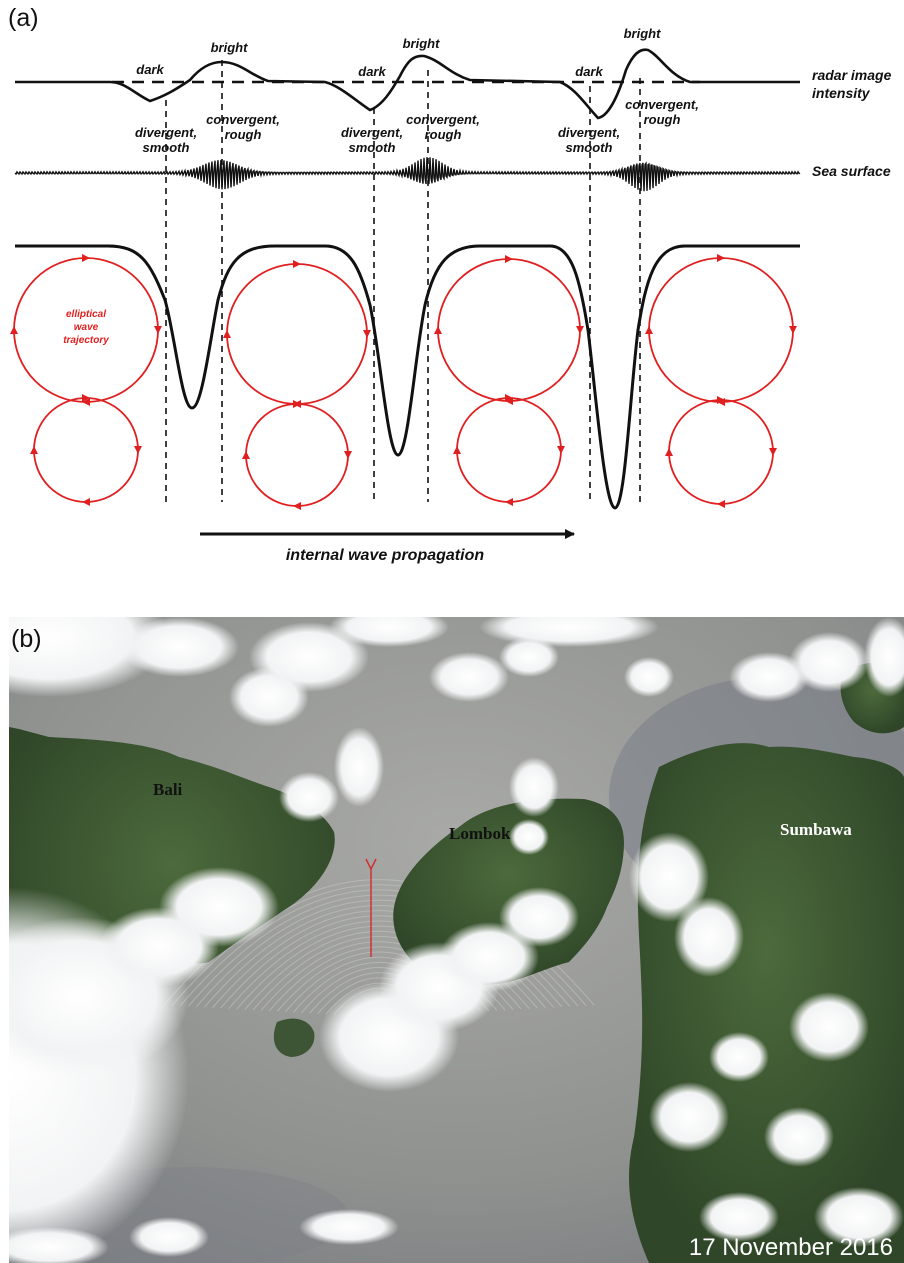 The width and height of the screenshot is (904, 1263). What do you see at coordinates (294, 1037) in the screenshot?
I see `small-island` at bounding box center [294, 1037].